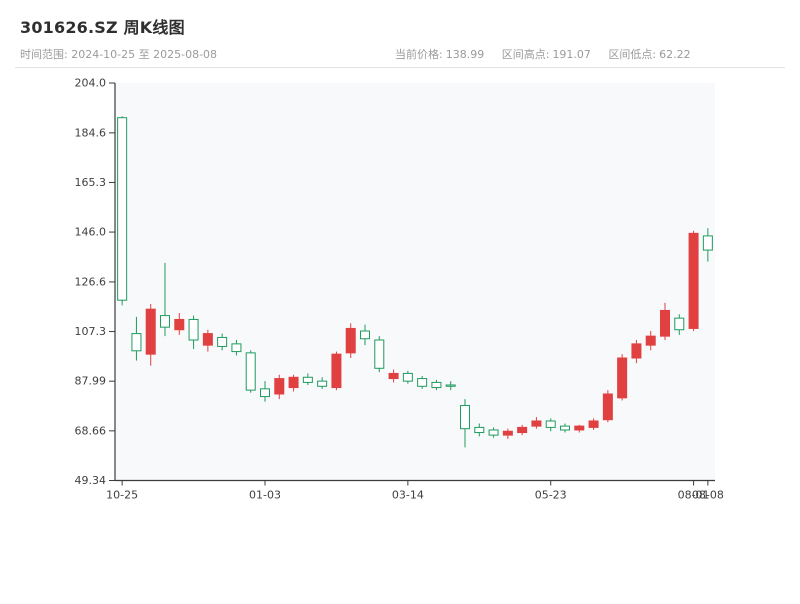  I want to click on y-axis-tick-label: 68.66, so click(91, 430).